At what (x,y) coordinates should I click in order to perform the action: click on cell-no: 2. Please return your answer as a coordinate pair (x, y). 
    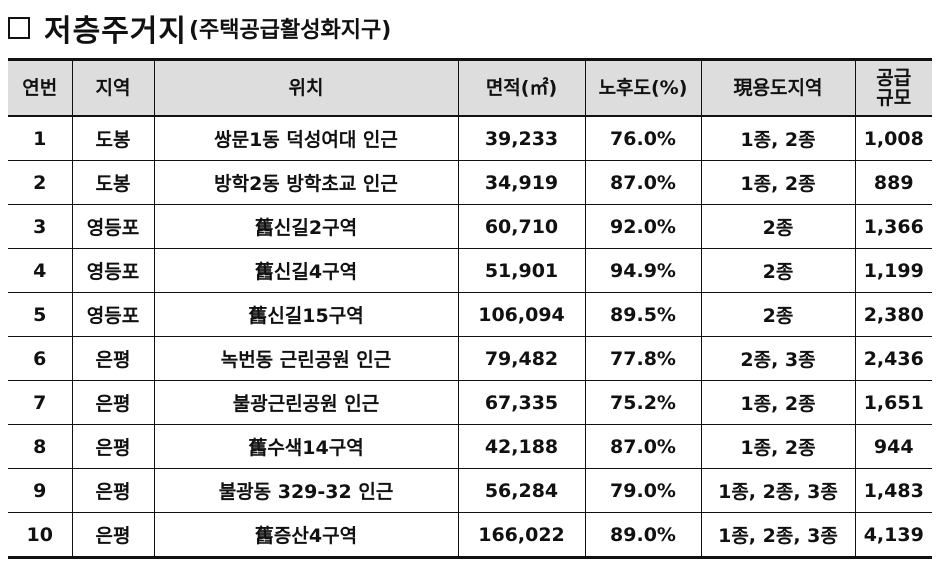
    Looking at the image, I should click on (40, 182).